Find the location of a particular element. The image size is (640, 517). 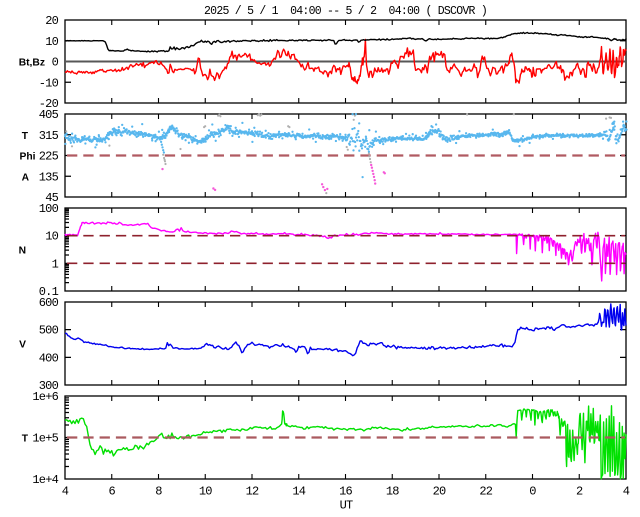

svg-text: 2 is located at coordinates (579, 492).